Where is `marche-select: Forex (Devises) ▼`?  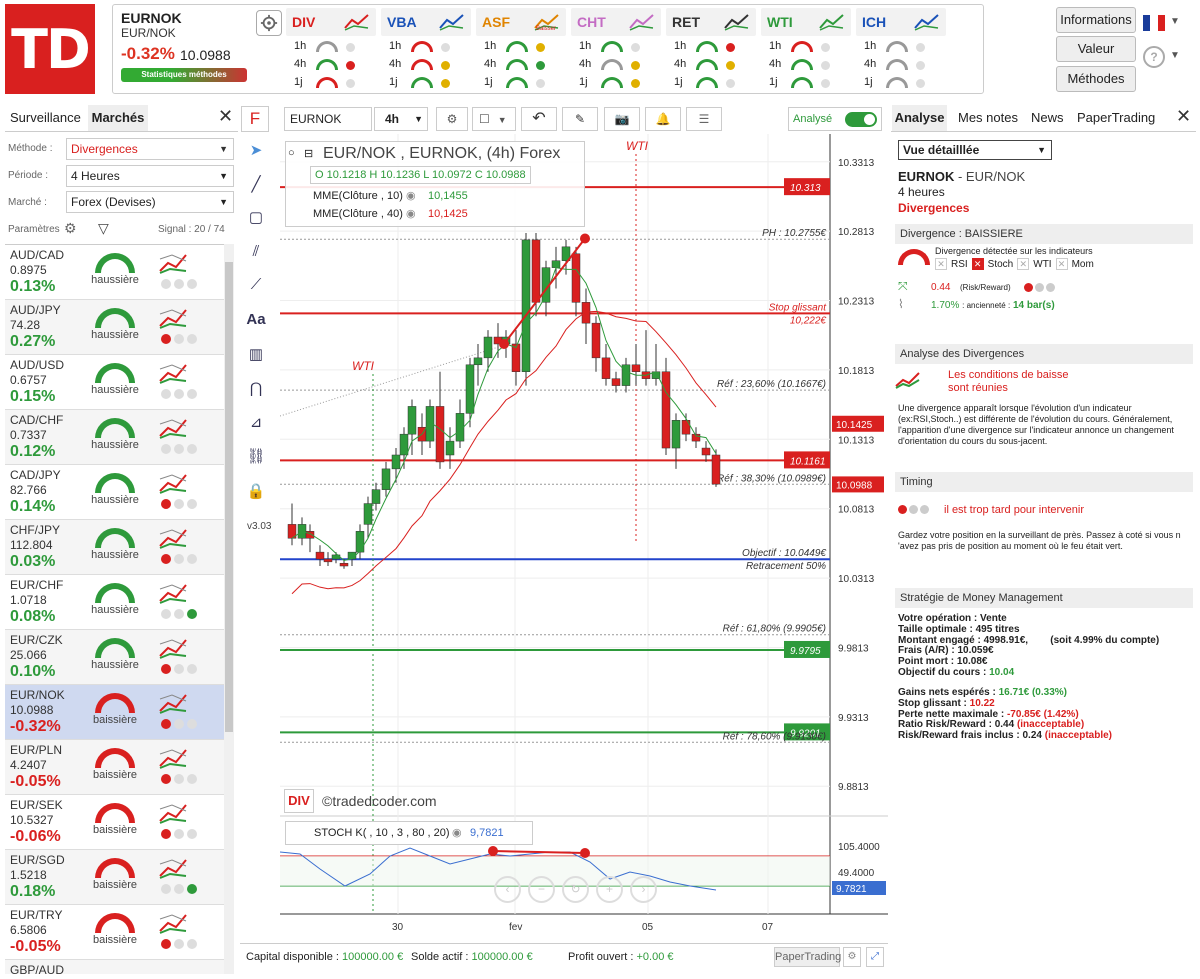
marche-select: Forex (Devises) ▼ is located at coordinates (150, 202).